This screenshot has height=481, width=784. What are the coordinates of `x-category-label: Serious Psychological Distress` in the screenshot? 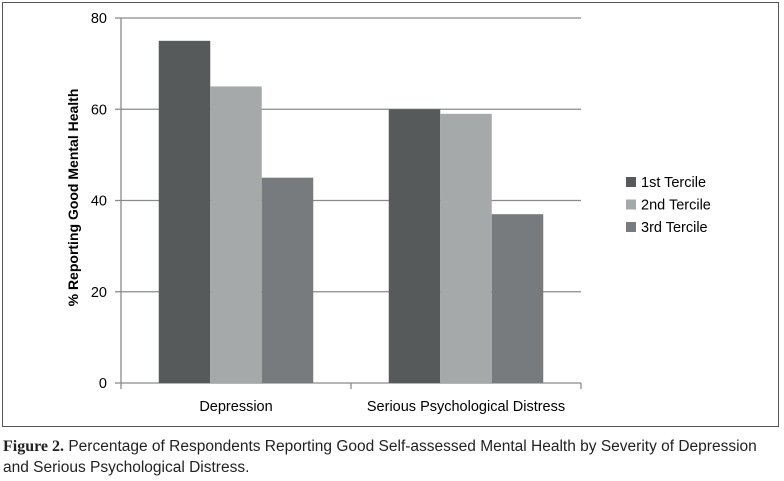 It's located at (466, 407).